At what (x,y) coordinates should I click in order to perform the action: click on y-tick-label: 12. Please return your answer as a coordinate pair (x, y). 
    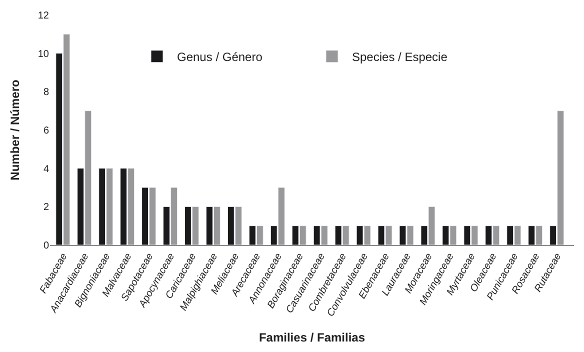
    Looking at the image, I should click on (44, 16).